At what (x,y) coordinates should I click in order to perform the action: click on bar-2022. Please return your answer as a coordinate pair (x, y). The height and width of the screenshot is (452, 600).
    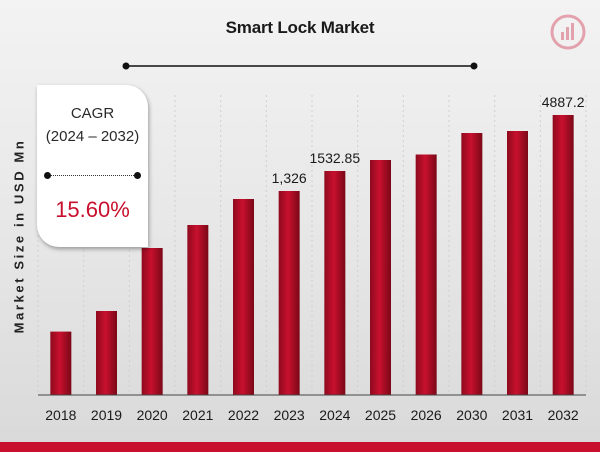
    Looking at the image, I should click on (243, 297).